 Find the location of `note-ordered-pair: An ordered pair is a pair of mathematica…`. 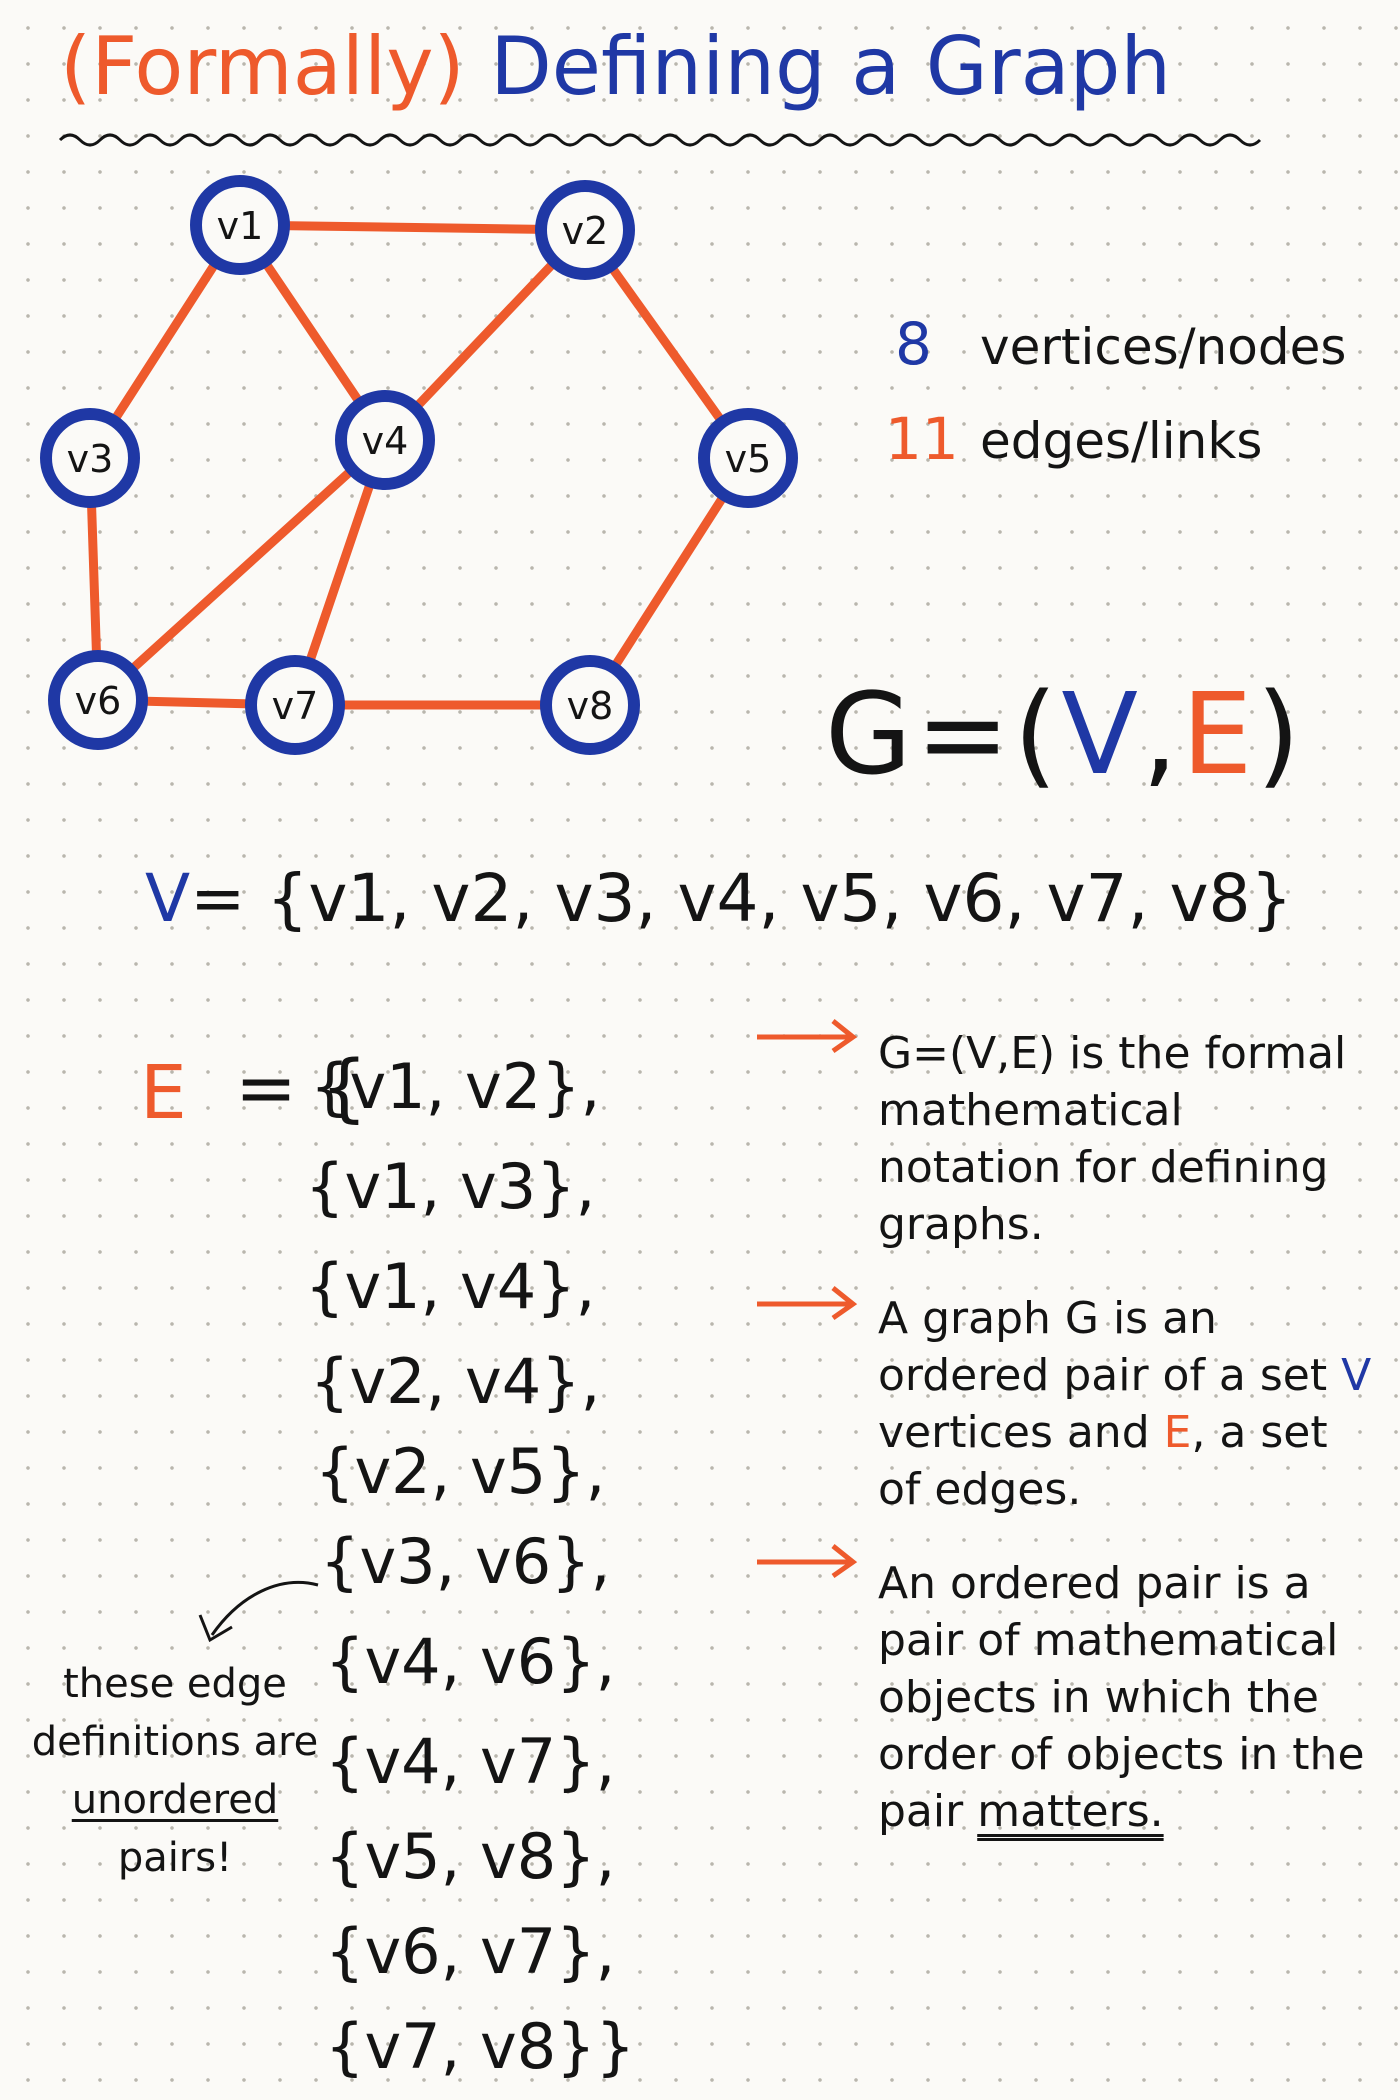

note-ordered-pair: An ordered pair is a pair of mathematica… is located at coordinates (1128, 1697).